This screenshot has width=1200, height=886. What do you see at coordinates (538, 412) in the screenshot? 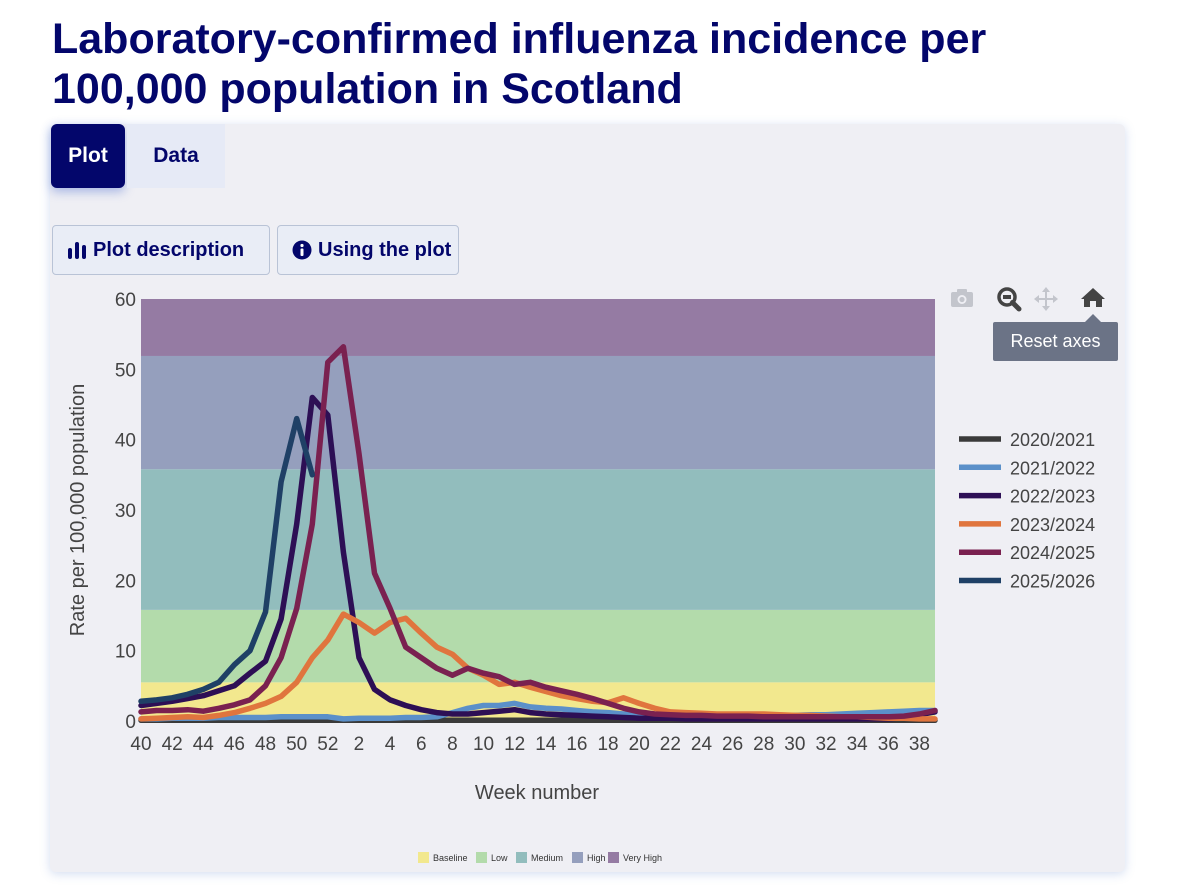
I see `band-high` at bounding box center [538, 412].